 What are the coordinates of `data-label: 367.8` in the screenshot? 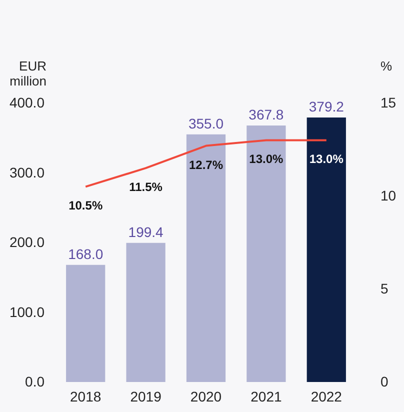 It's located at (266, 114).